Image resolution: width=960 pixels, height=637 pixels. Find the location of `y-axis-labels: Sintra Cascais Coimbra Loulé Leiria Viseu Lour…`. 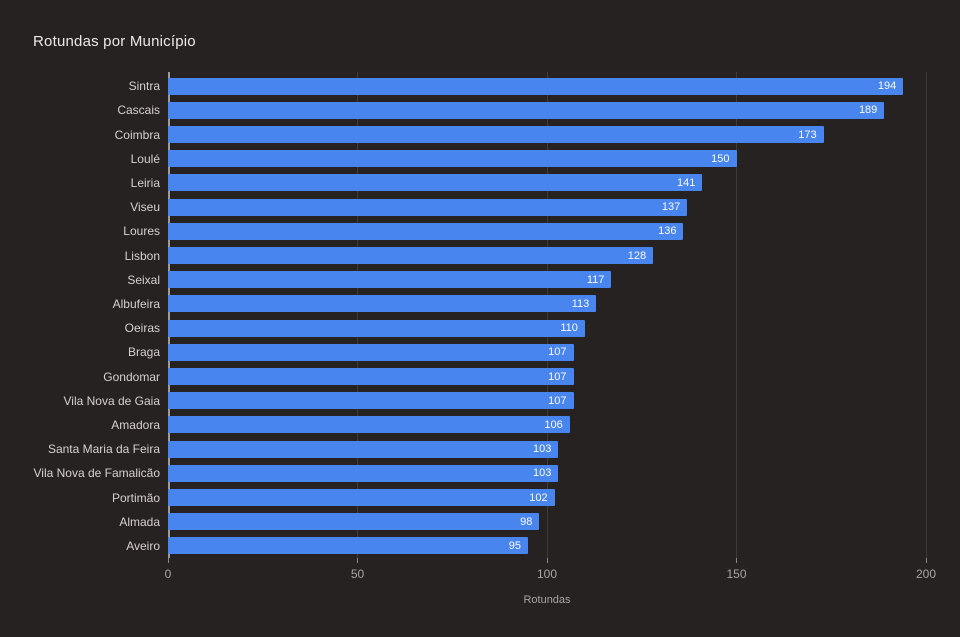

y-axis-labels: Sintra Cascais Coimbra Loulé Leiria Viseu Lour… is located at coordinates (84, 316).